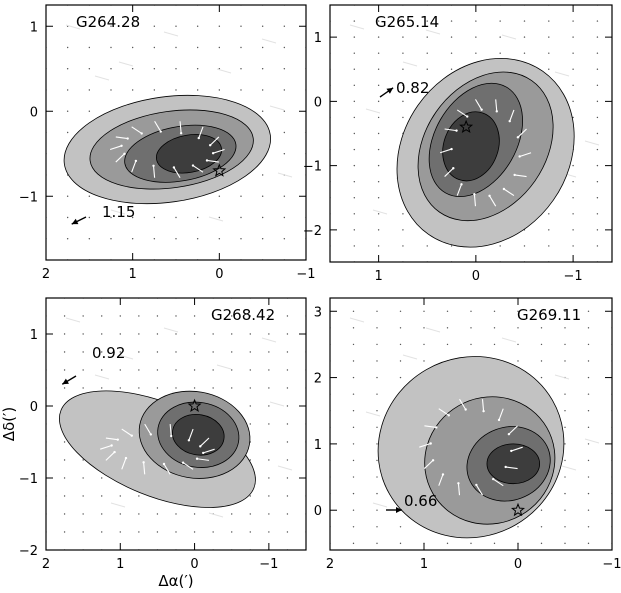 This screenshot has height=593, width=621. Describe the element at coordinates (549, 315) in the screenshot. I see `panel-title: G269.11` at that location.